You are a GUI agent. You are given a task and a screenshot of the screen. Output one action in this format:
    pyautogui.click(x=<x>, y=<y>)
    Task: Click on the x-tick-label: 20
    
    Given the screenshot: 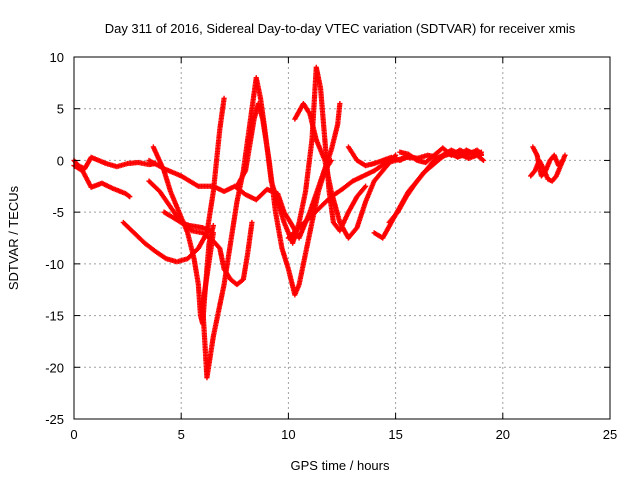 What is the action you would take?
    pyautogui.click(x=503, y=434)
    